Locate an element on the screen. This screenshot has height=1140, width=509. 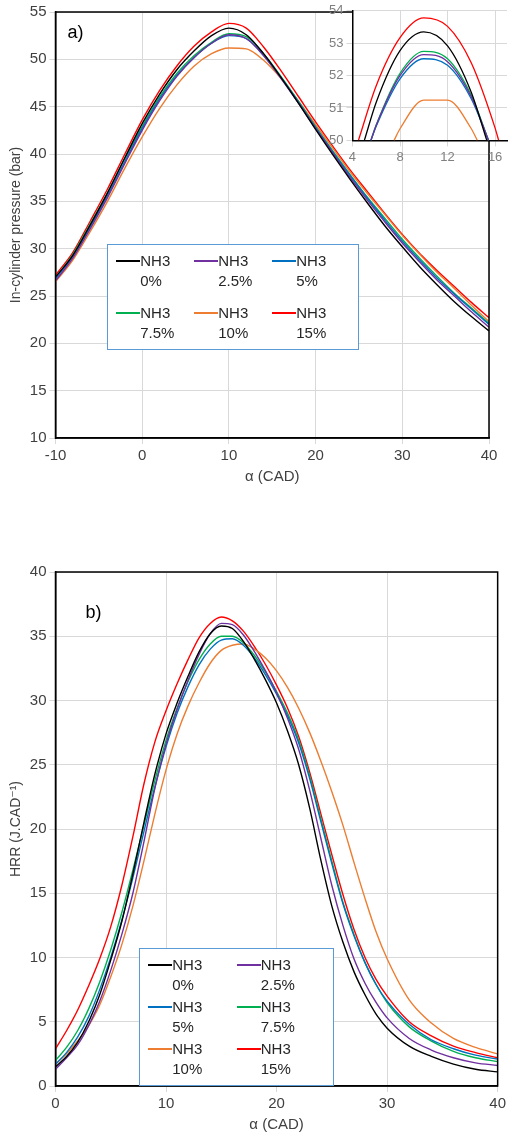
y-tick-label: 55 is located at coordinates (38, 11).